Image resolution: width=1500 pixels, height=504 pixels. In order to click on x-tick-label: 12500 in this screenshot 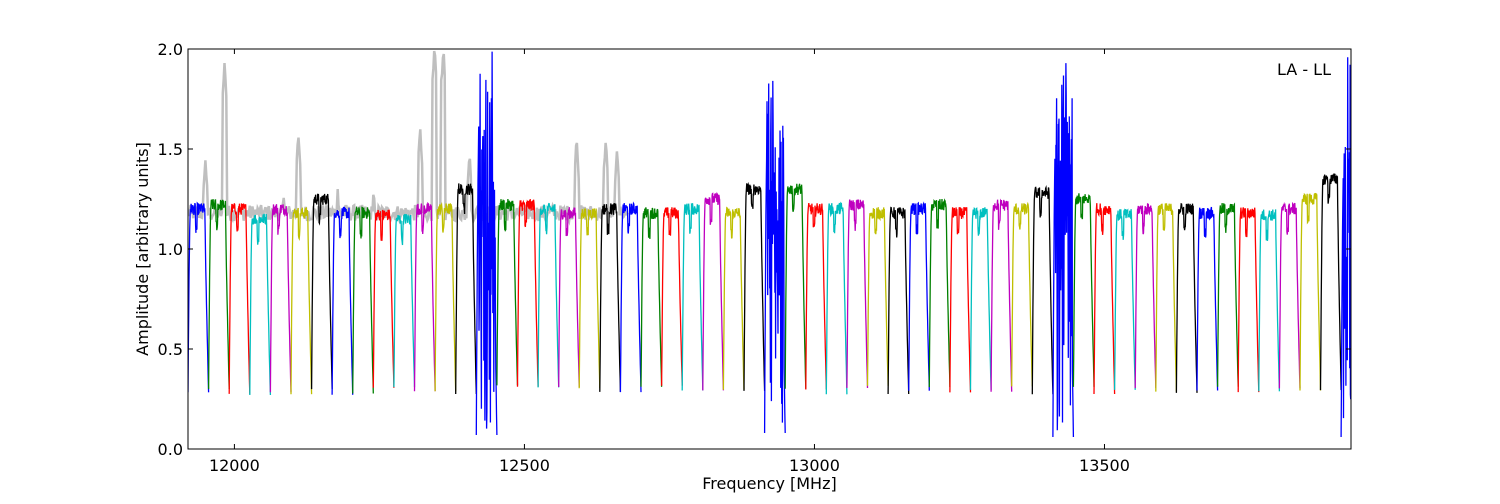, I will do `click(524, 465)`.